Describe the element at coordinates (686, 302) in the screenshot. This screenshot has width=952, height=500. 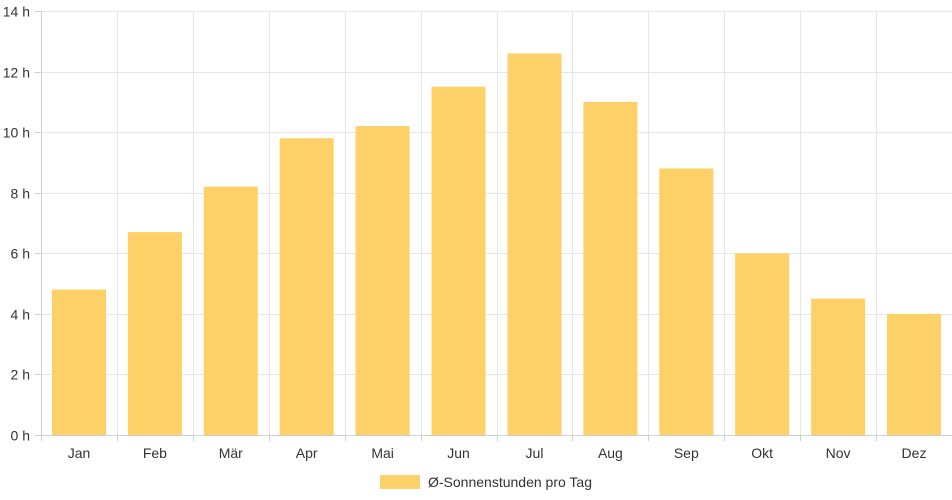
I see `bar-sep` at that location.